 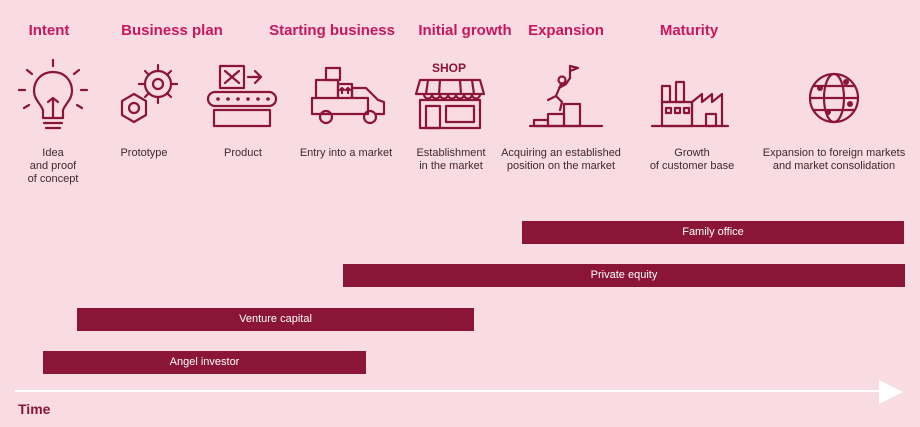 I want to click on step-desc-prototype: Prototype, so click(x=144, y=153).